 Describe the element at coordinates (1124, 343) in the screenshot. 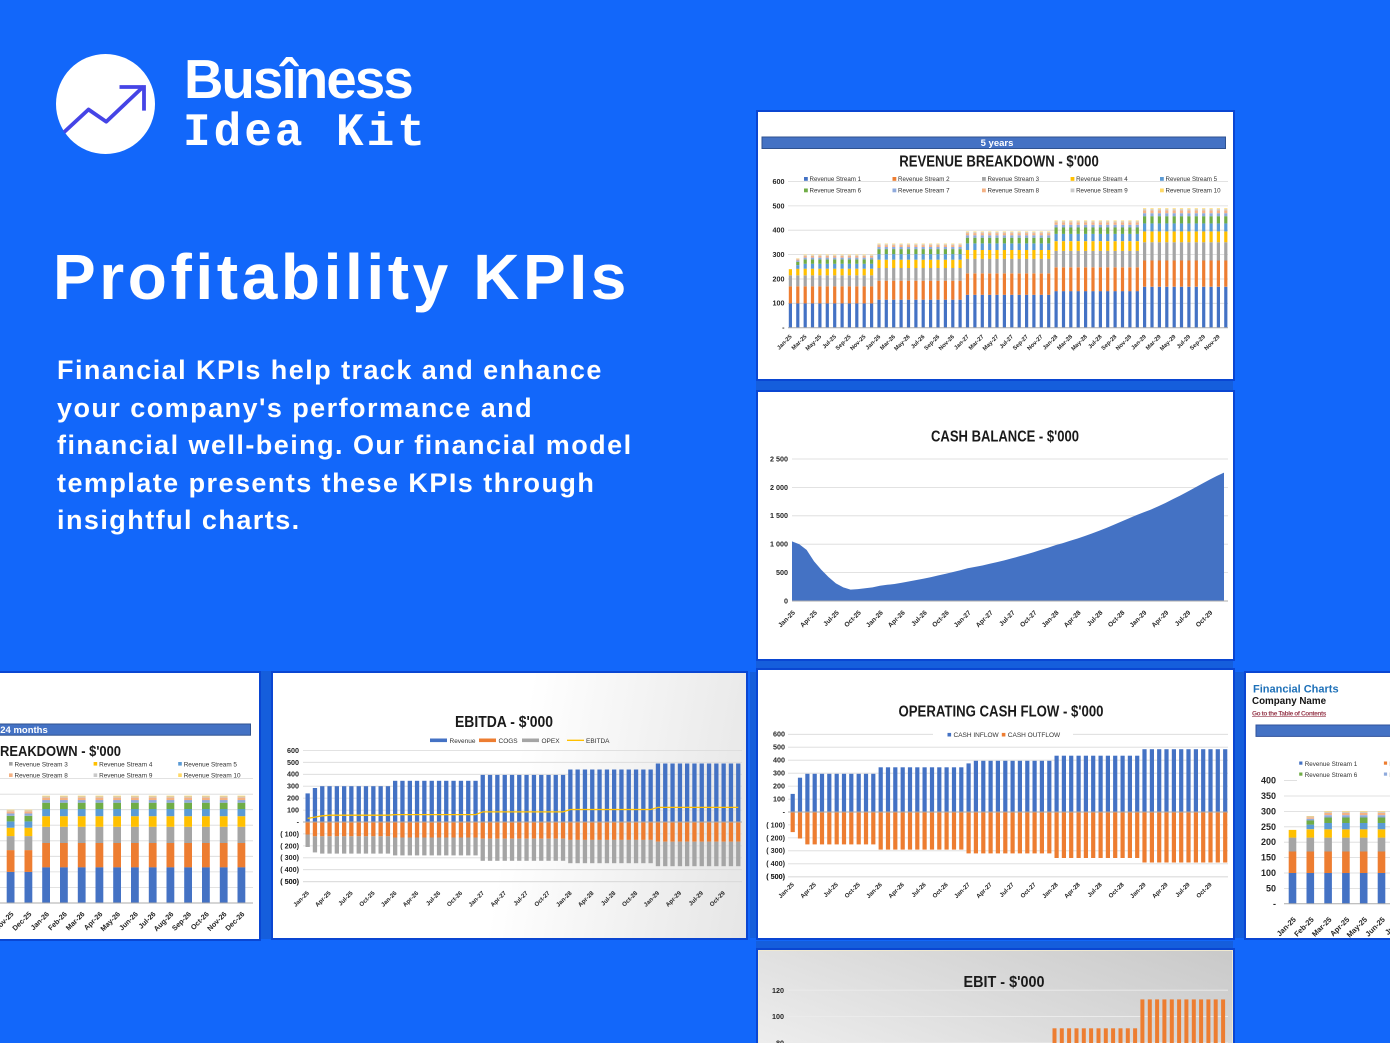

I see `svg-text: Nov-28` at that location.